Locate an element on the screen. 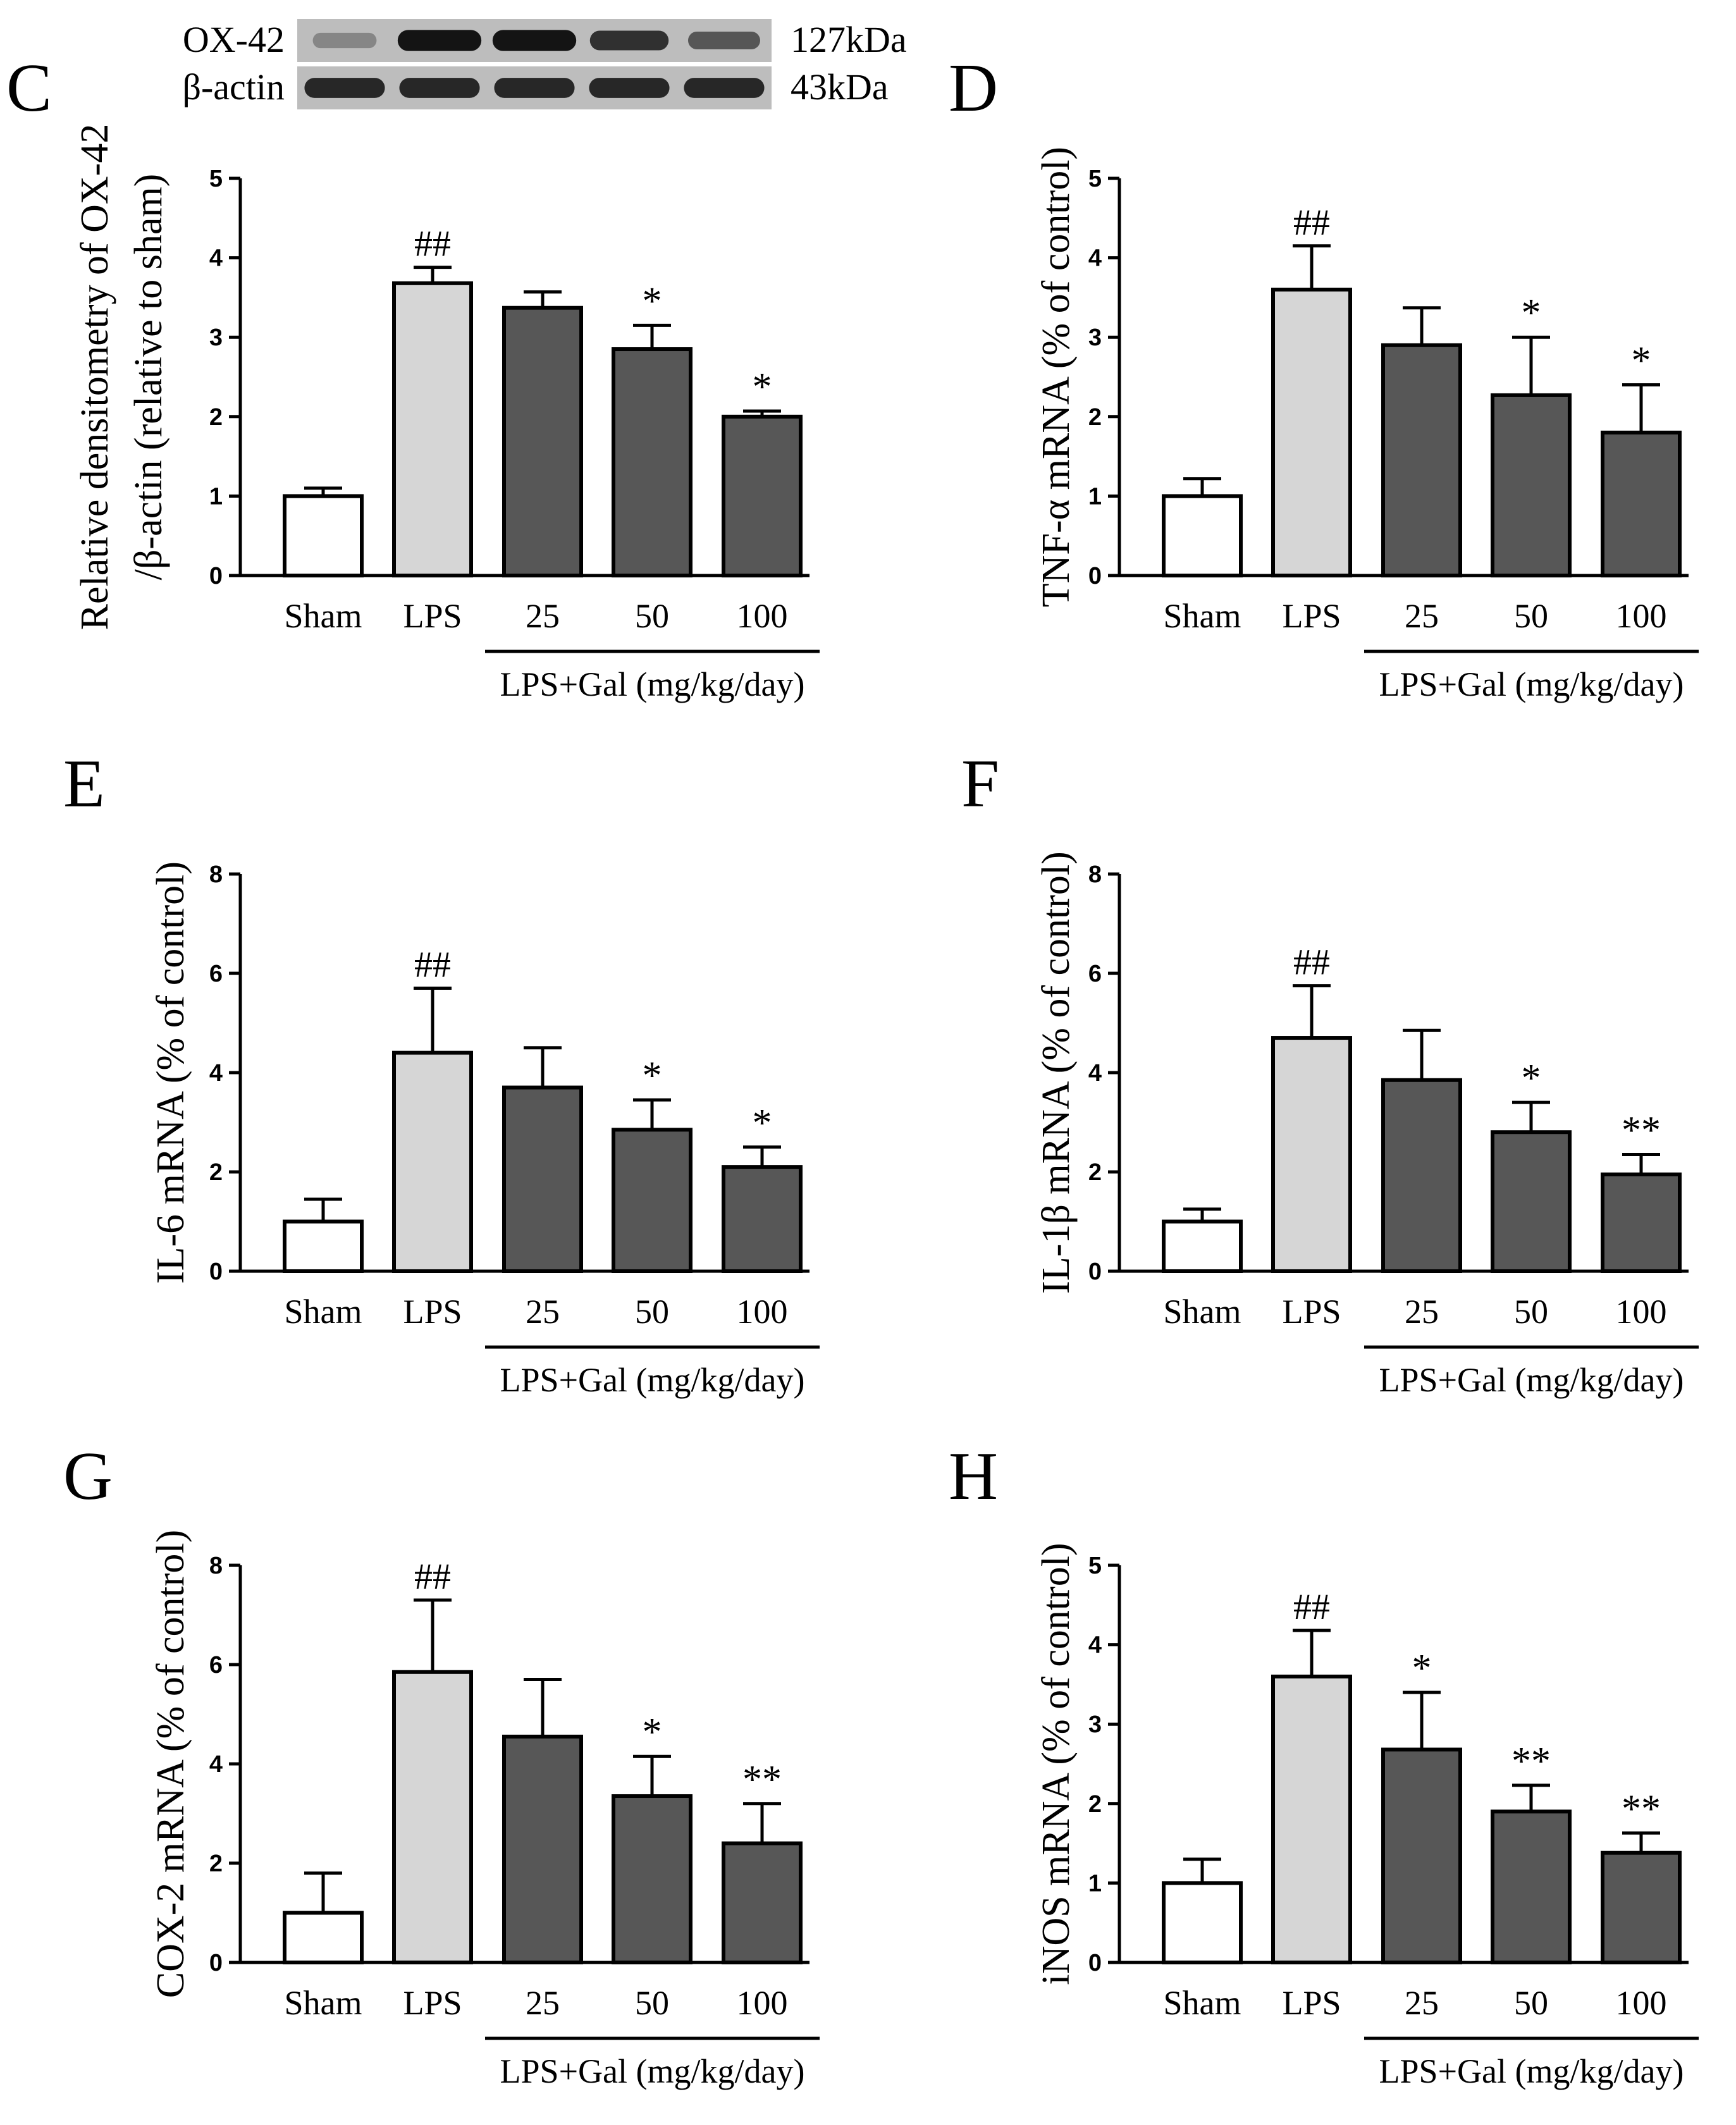 This screenshot has height=2125, width=1736. y-axis-label: TNF-α mRNA (% of control) is located at coordinates (1056, 377).